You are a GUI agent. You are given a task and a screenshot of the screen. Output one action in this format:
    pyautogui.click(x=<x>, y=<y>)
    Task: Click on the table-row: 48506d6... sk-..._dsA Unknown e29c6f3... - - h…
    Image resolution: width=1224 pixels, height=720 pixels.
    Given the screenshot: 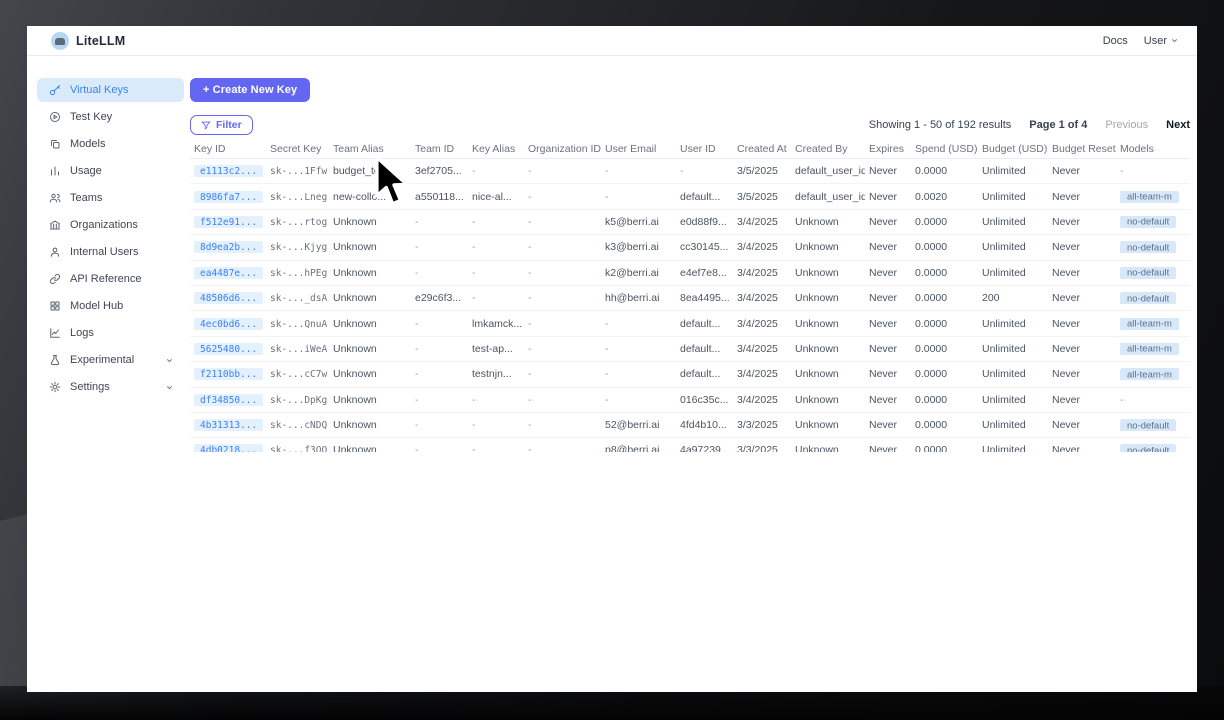 What is the action you would take?
    pyautogui.click(x=690, y=299)
    